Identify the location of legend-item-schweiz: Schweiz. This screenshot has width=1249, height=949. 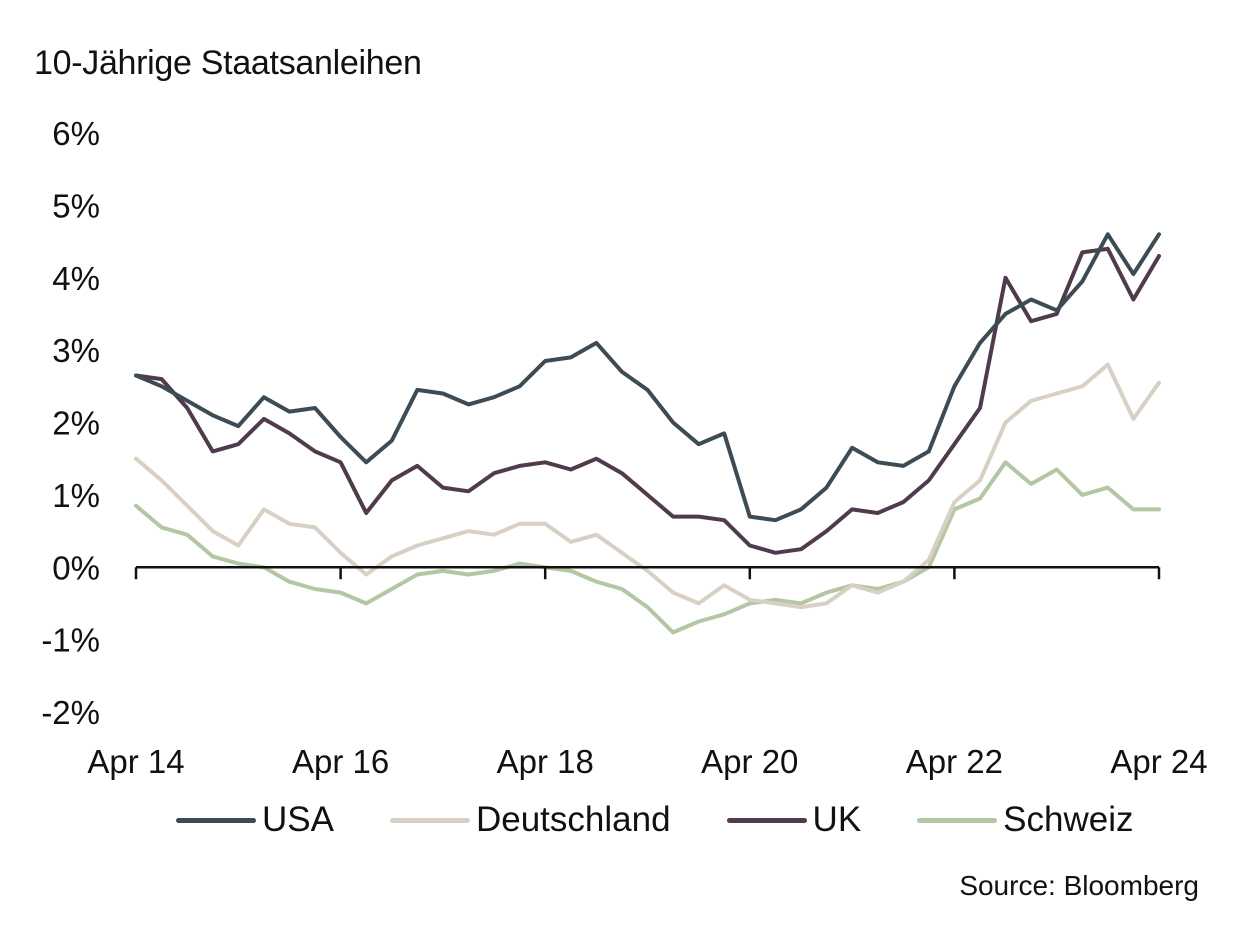
(1025, 820).